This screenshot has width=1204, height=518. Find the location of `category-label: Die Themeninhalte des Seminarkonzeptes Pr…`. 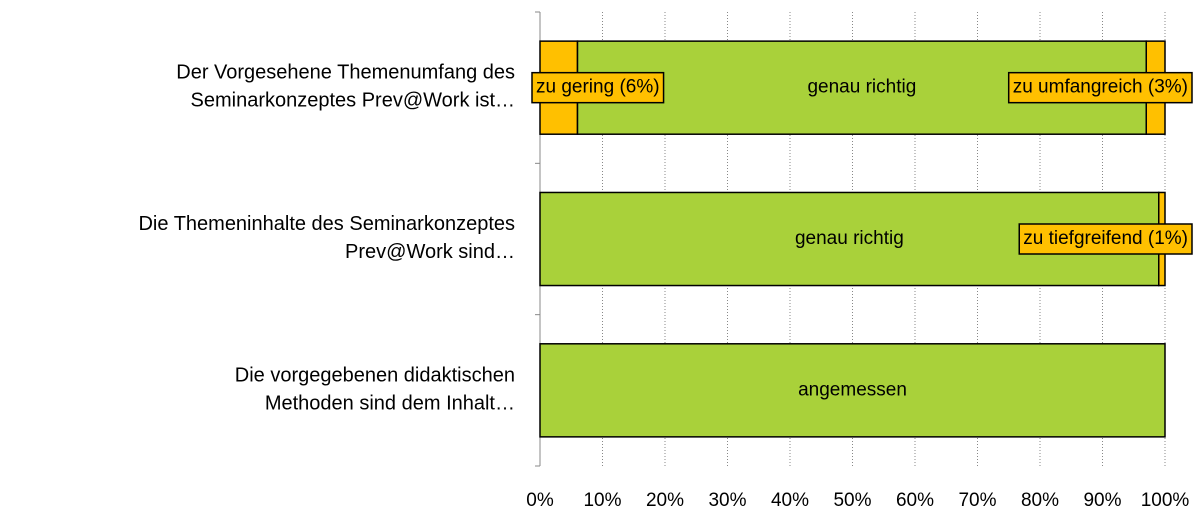

category-label: Die Themeninhalte des Seminarkonzeptes Pr… is located at coordinates (326, 238).